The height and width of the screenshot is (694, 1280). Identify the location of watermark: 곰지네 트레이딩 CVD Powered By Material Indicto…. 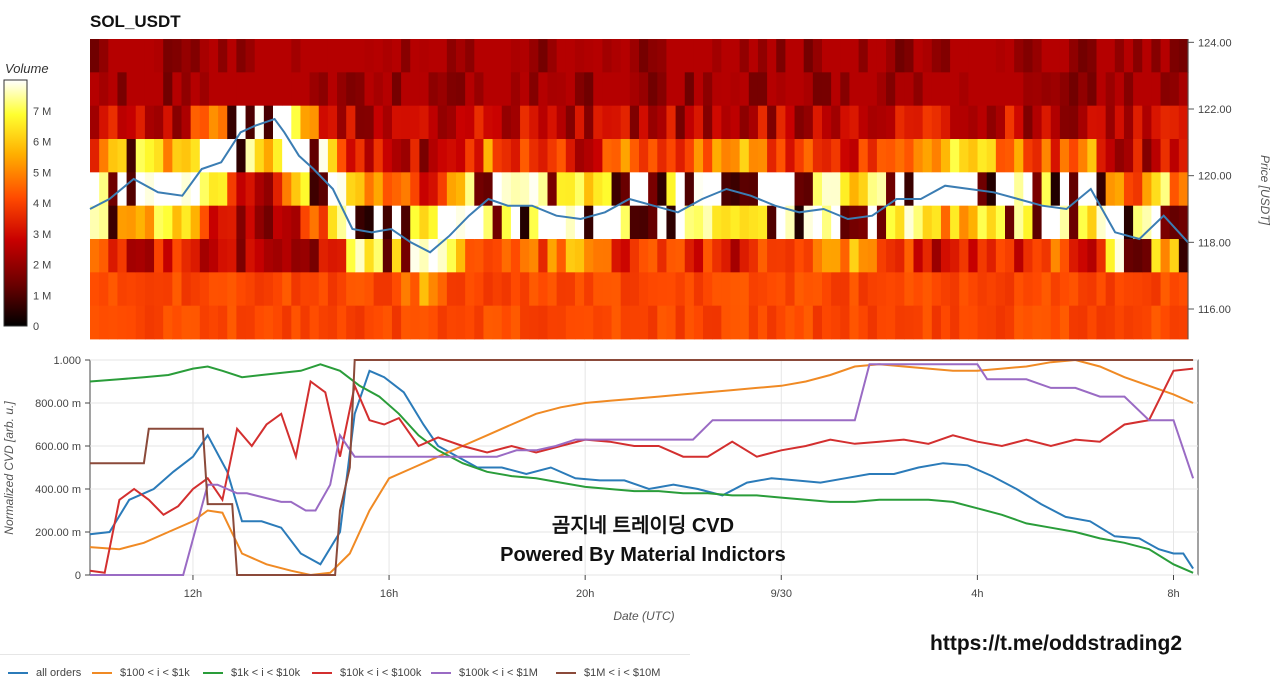
(643, 541).